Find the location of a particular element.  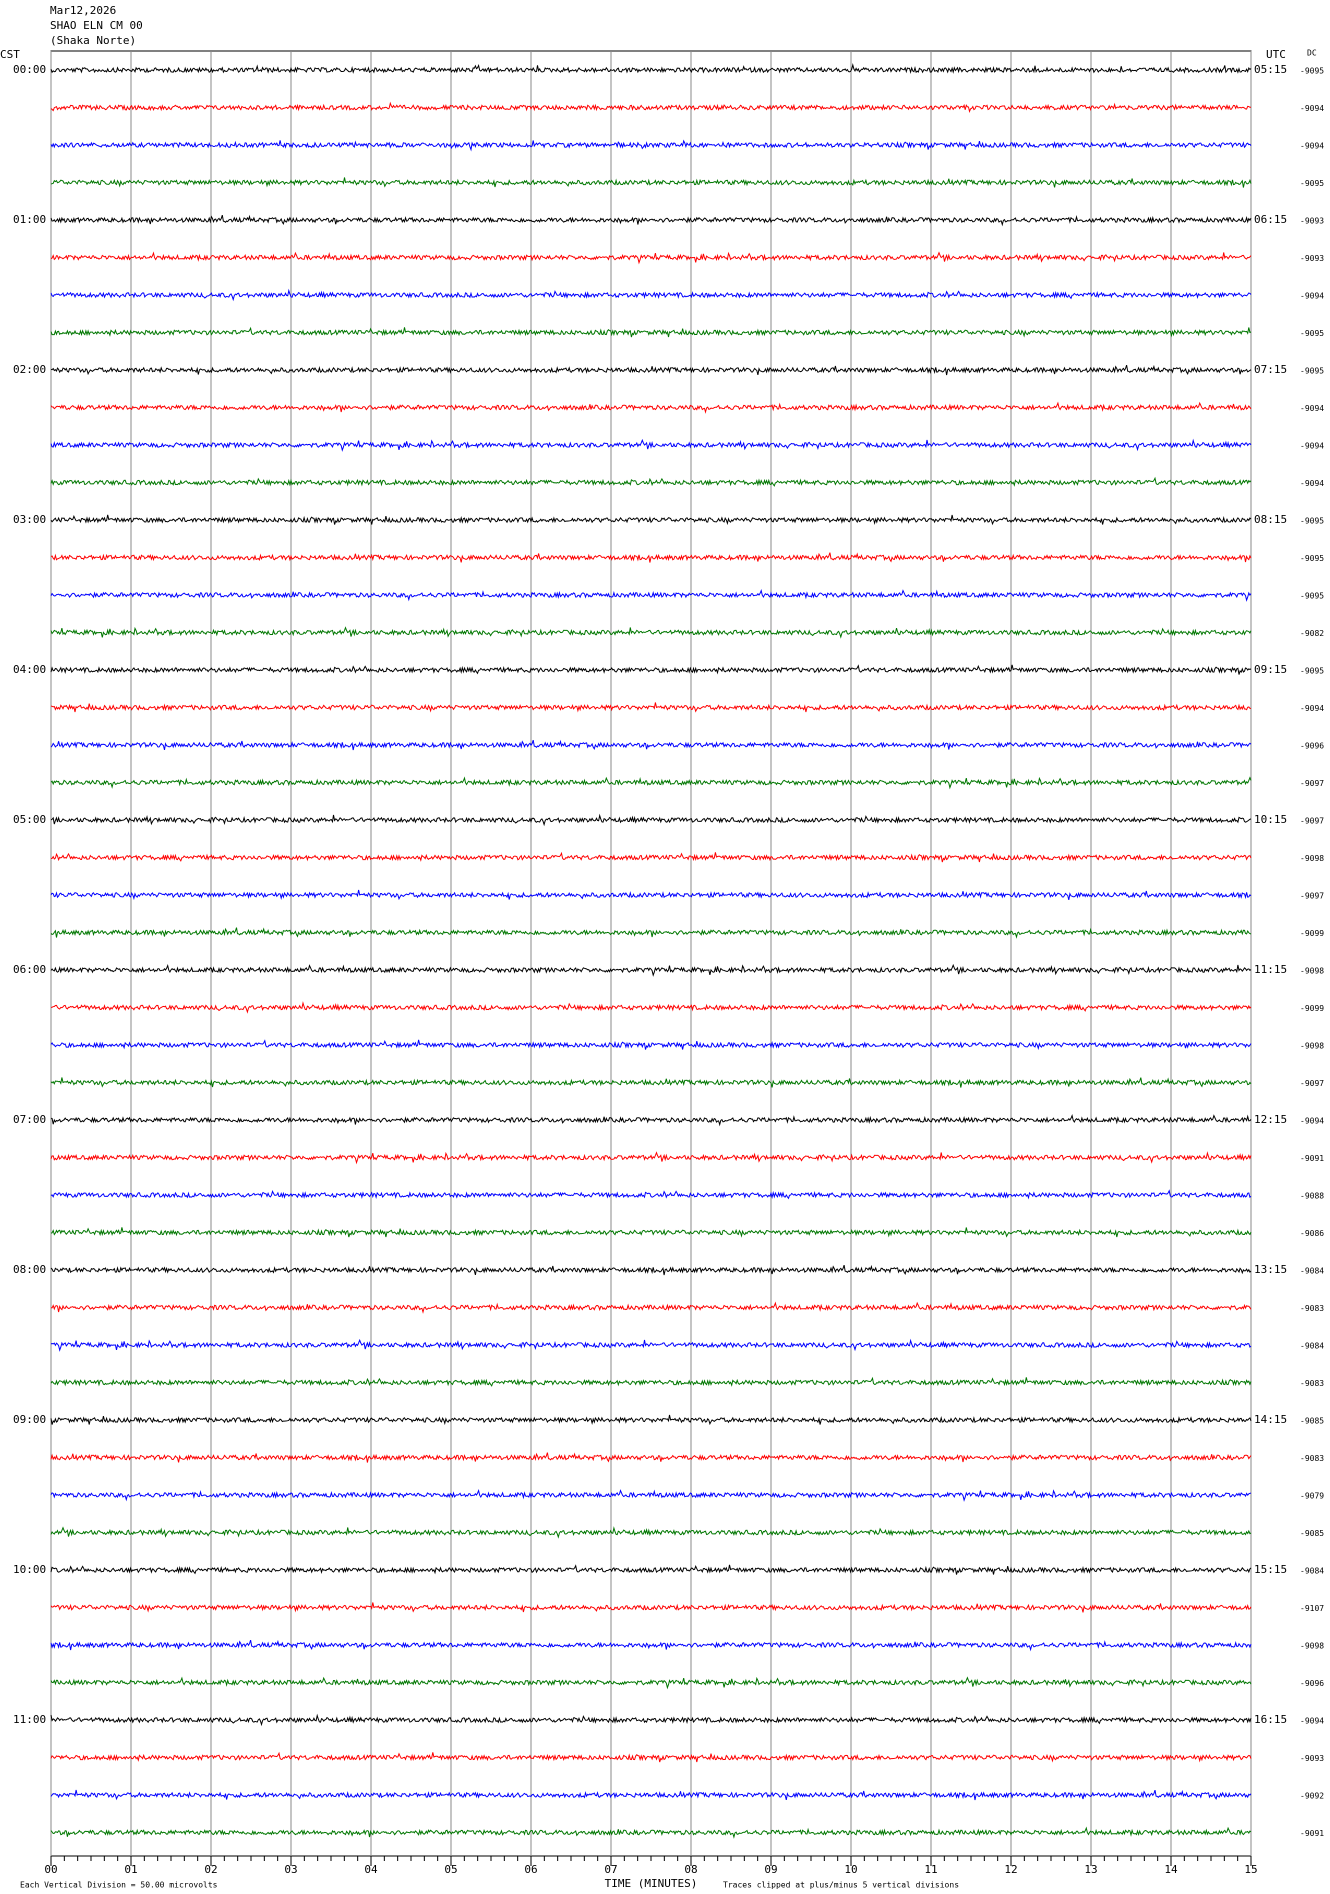

dc-offset: -9097 is located at coordinates (1312, 1083).